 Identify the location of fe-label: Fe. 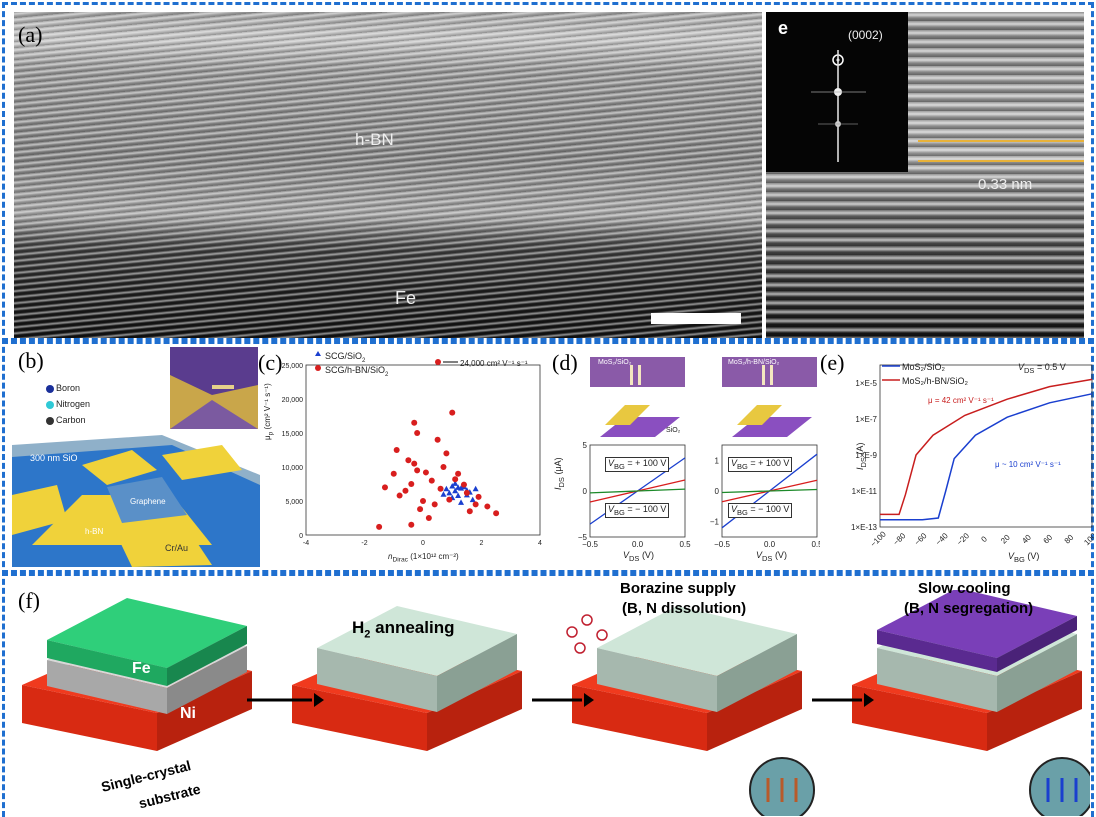
(406, 298).